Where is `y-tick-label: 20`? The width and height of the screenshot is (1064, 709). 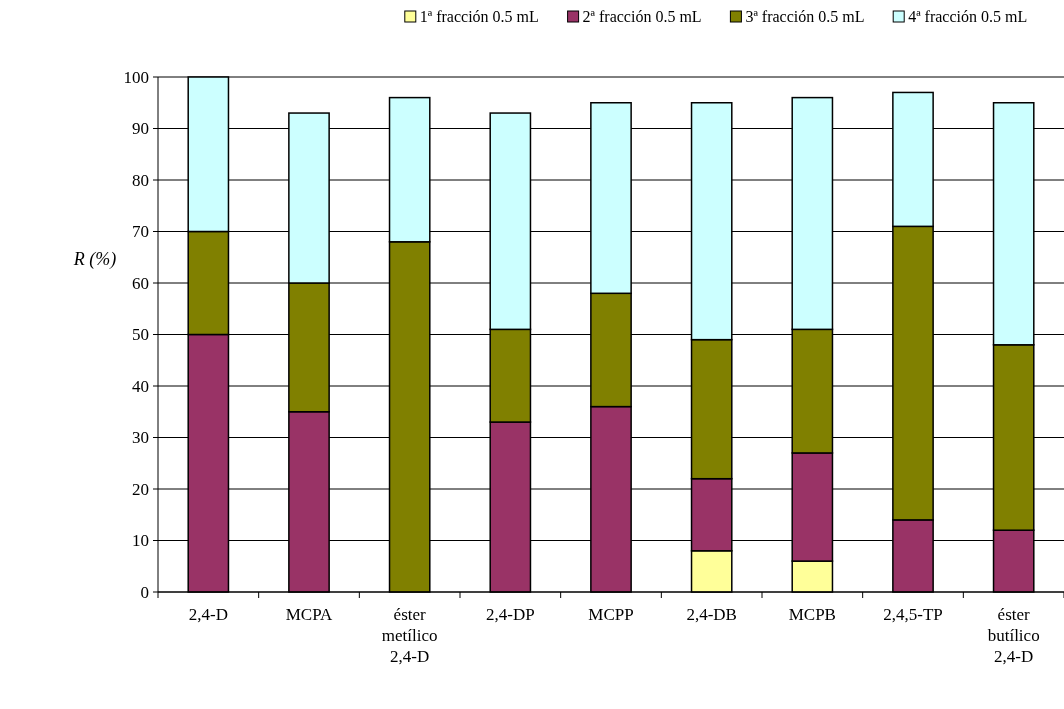 y-tick-label: 20 is located at coordinates (140, 489).